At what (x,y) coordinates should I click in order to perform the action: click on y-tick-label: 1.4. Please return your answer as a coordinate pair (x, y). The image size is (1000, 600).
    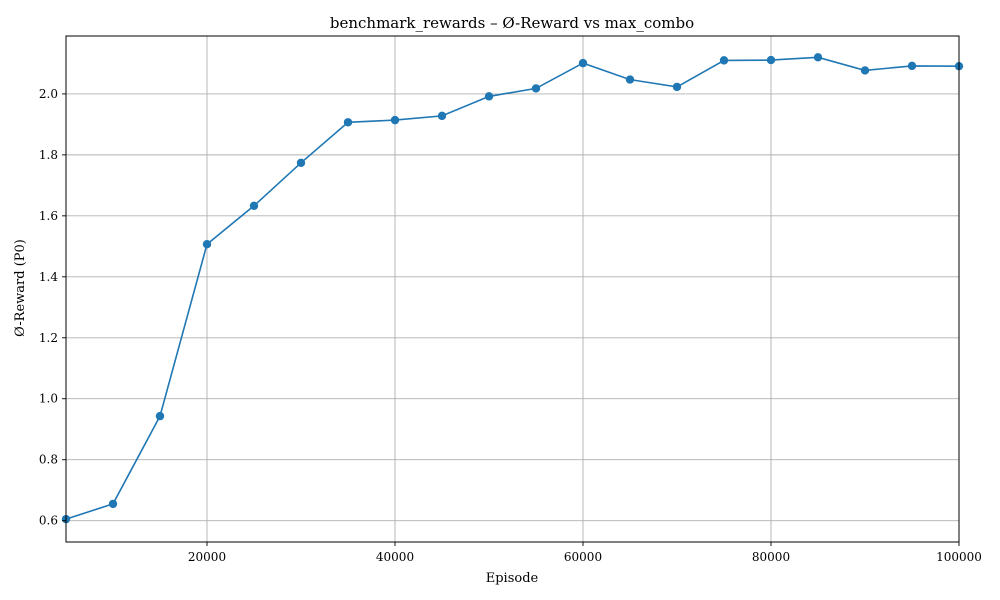
    Looking at the image, I should click on (48, 277).